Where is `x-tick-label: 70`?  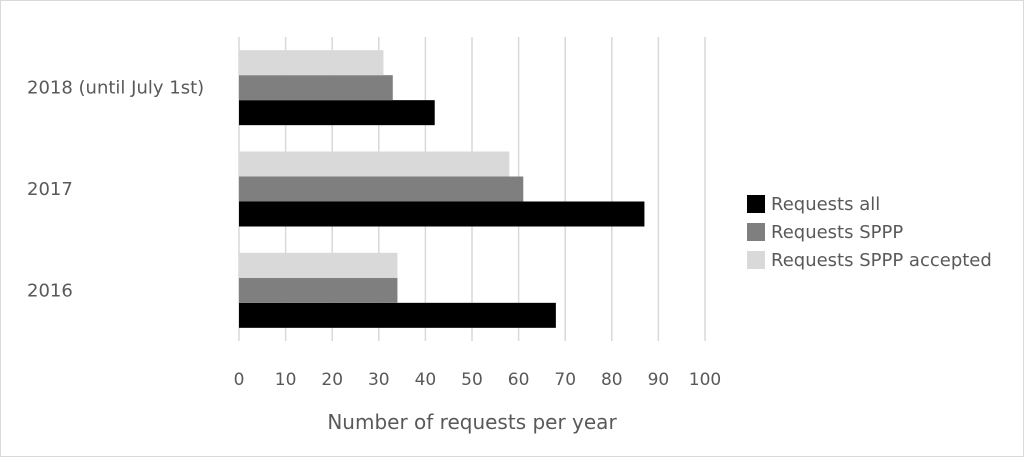 x-tick-label: 70 is located at coordinates (565, 380).